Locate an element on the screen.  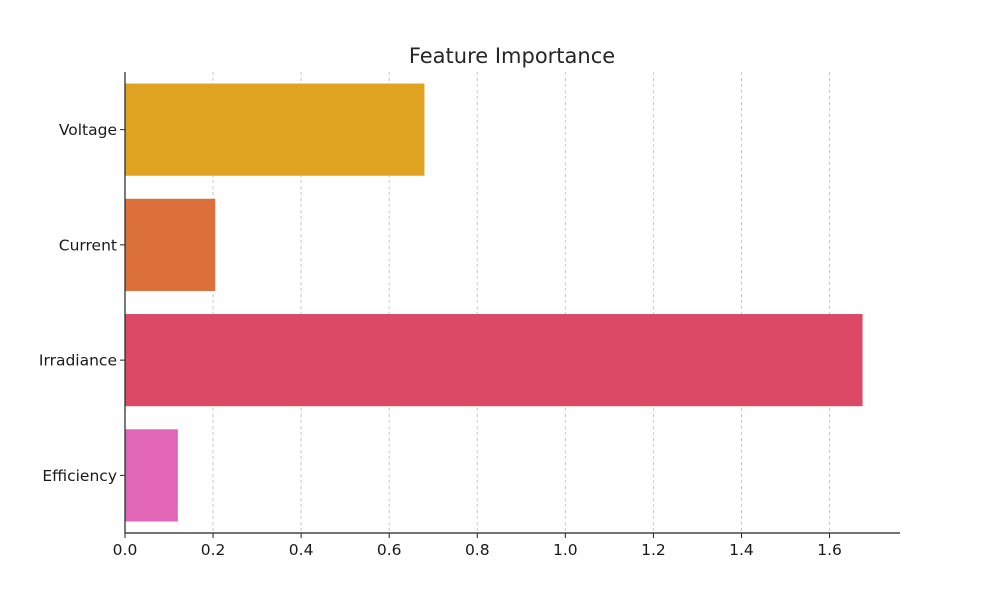
x-tick-label: 0.4 is located at coordinates (301, 550).